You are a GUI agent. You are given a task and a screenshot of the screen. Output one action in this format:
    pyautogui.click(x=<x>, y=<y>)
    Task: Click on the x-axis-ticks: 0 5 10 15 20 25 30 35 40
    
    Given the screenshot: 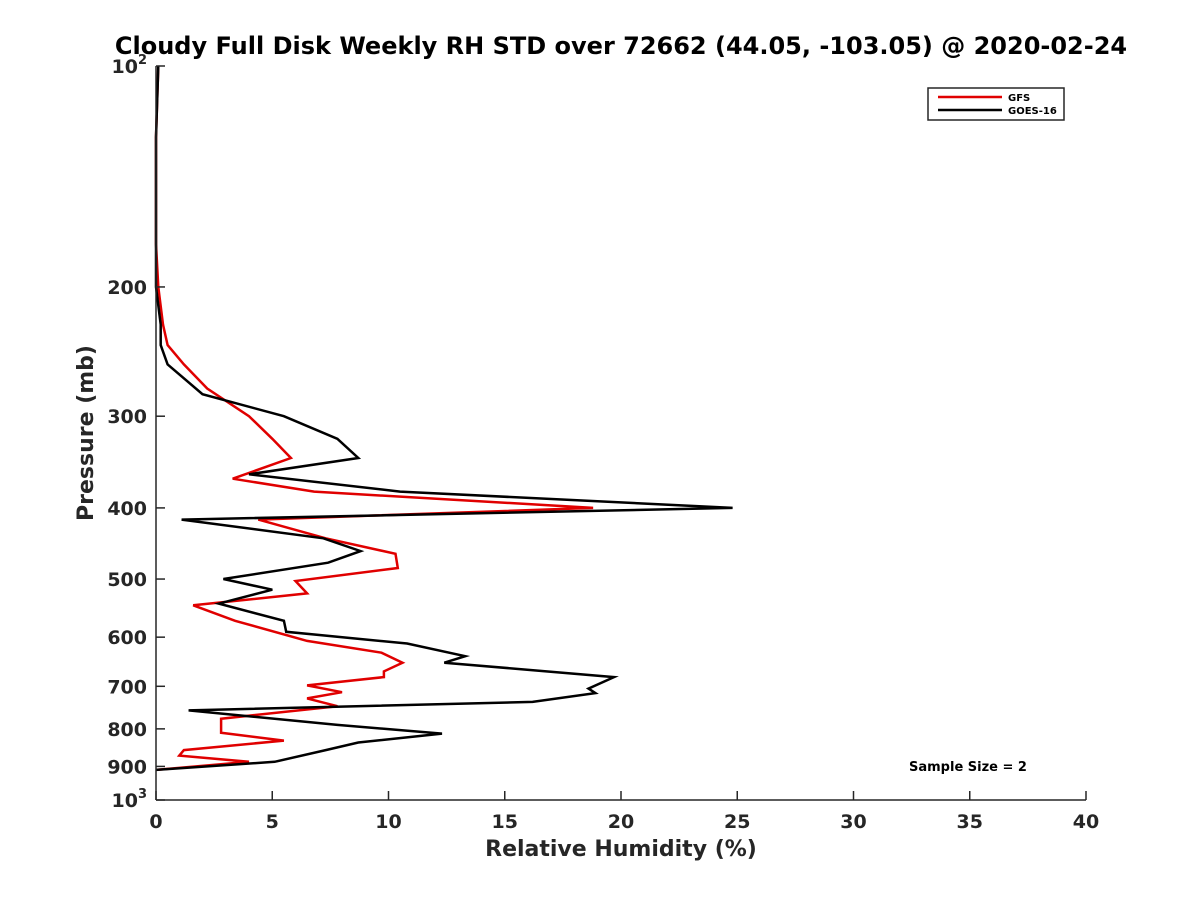 What is the action you would take?
    pyautogui.click(x=624, y=812)
    